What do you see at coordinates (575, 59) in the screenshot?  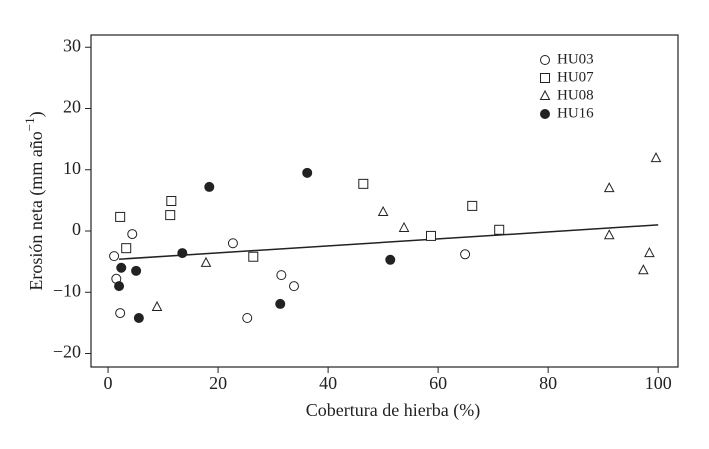 I see `legend-label: HU03` at bounding box center [575, 59].